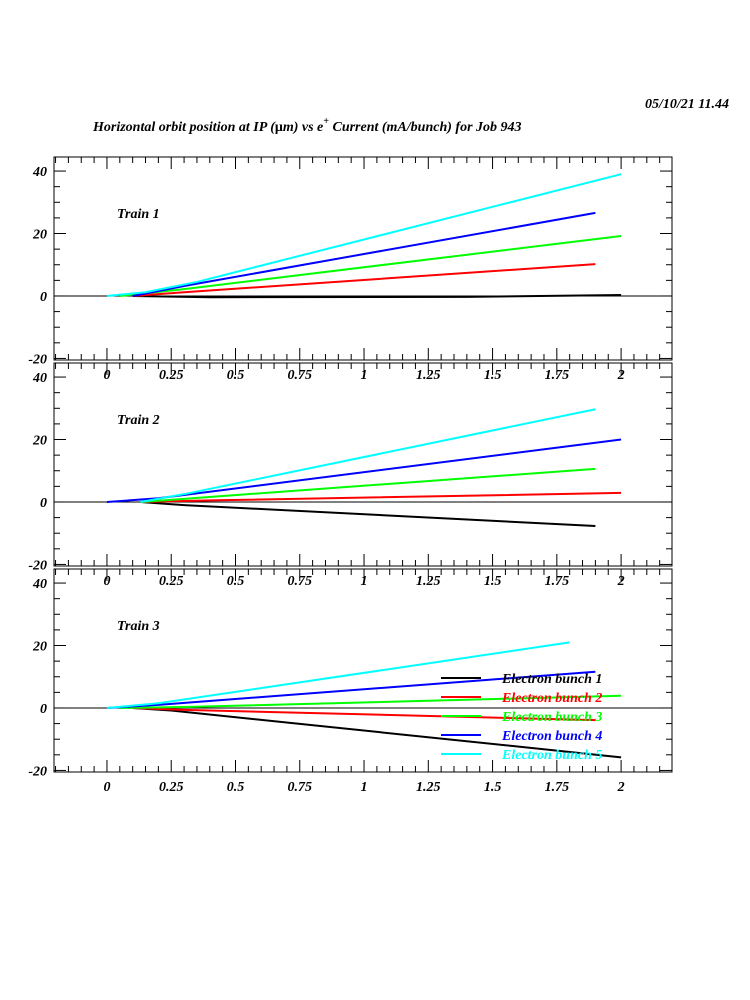 Image resolution: width=750 pixels, height=1000 pixels. What do you see at coordinates (687, 104) in the screenshot?
I see `timestamp: 05/10/21 11.44` at bounding box center [687, 104].